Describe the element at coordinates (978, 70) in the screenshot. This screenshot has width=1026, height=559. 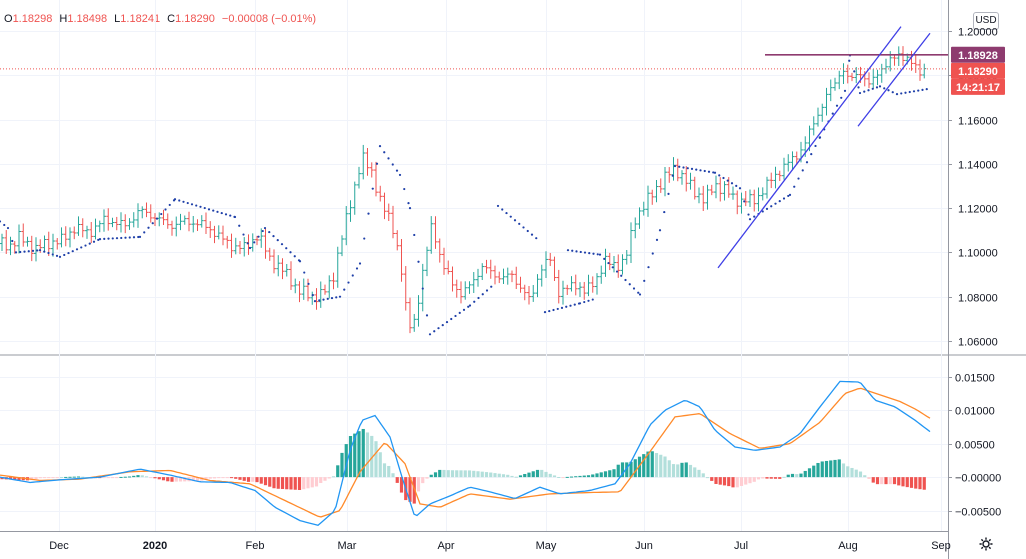
I see `last-price-label-box` at that location.